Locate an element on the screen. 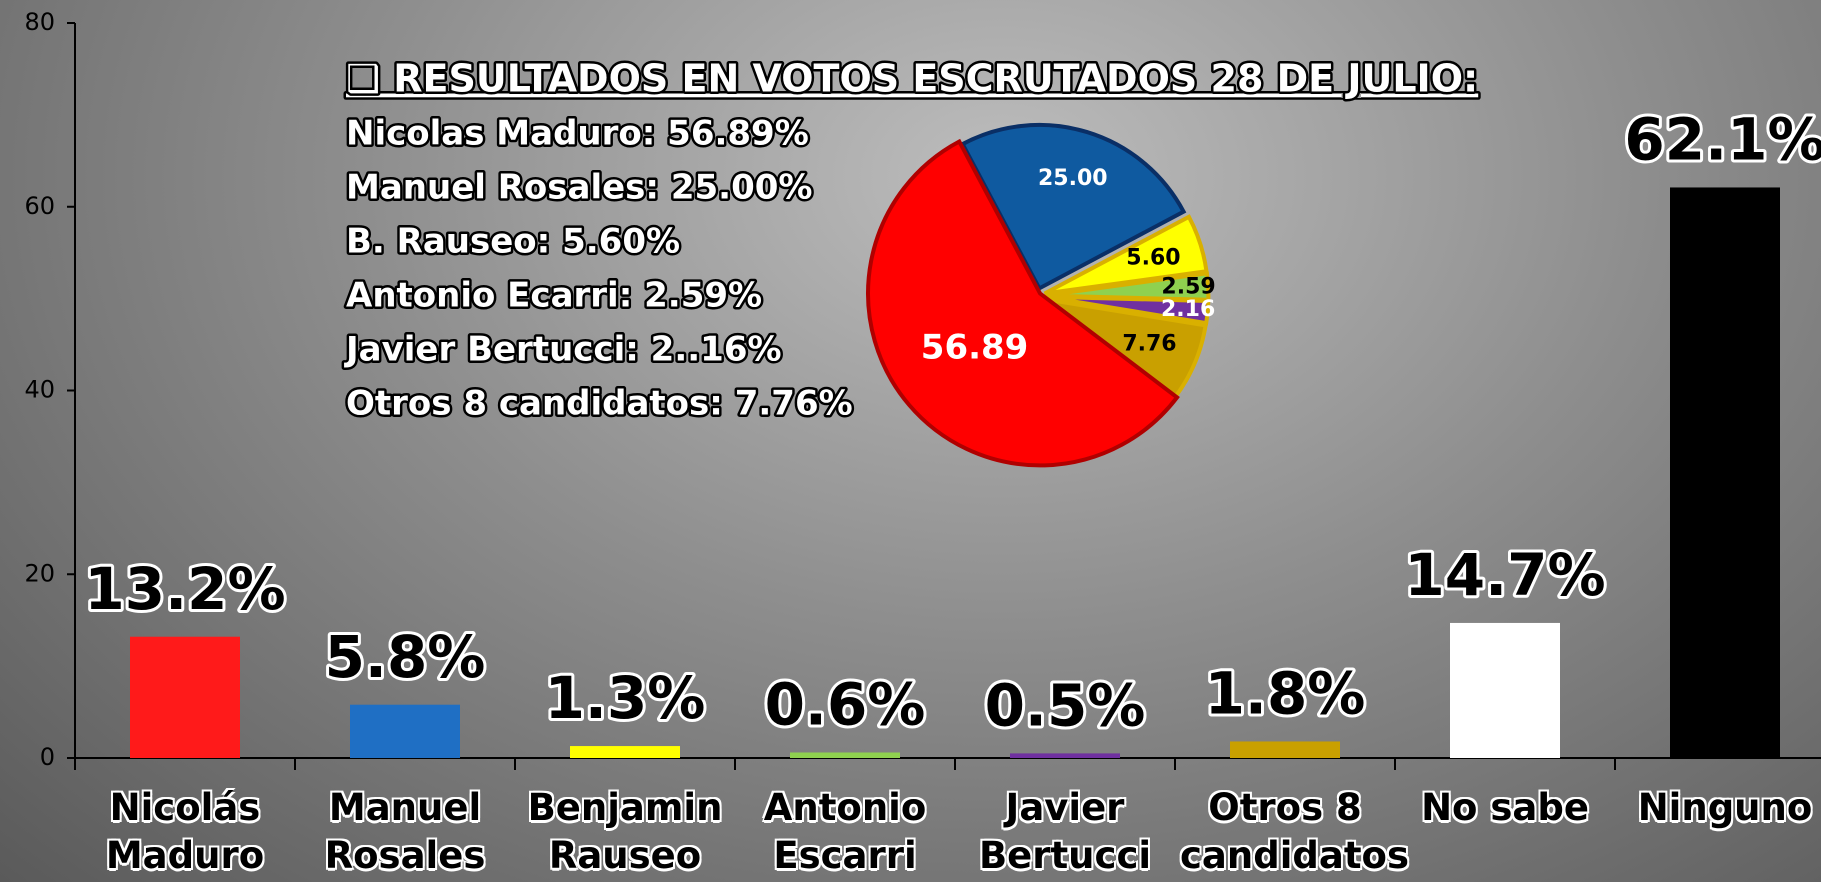  annotation: Manuel Rosales: 25.00% is located at coordinates (579, 188).